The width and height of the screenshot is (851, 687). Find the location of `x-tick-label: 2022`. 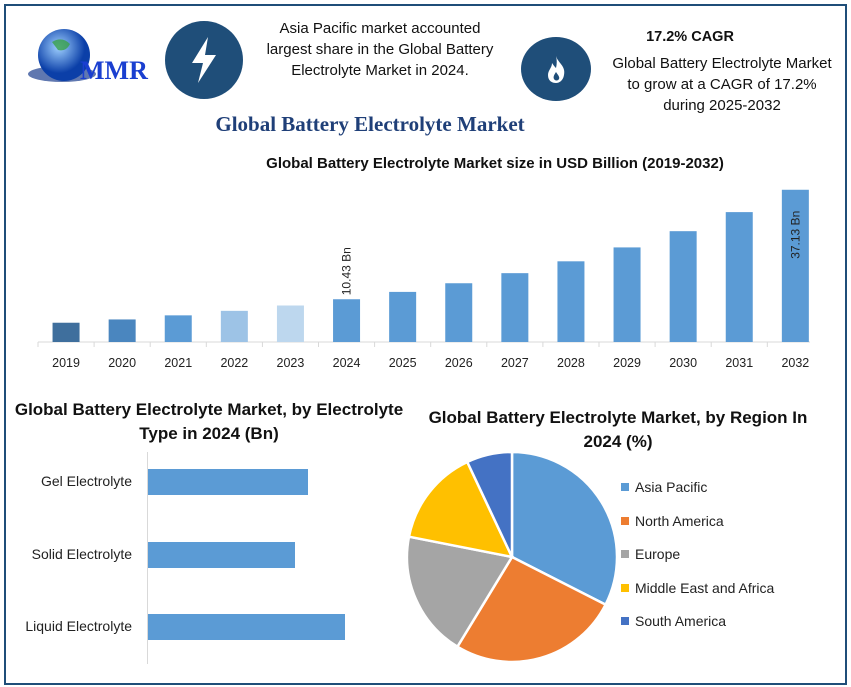

x-tick-label: 2022 is located at coordinates (234, 363).